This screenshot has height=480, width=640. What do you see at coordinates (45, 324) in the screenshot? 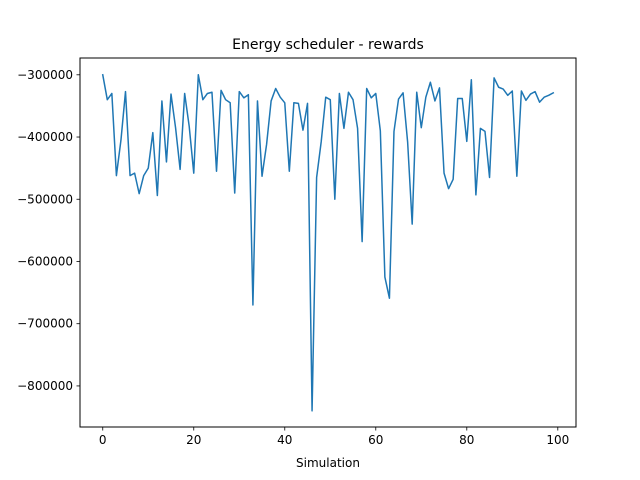
I see `y-tick-label: −700000` at bounding box center [45, 324].